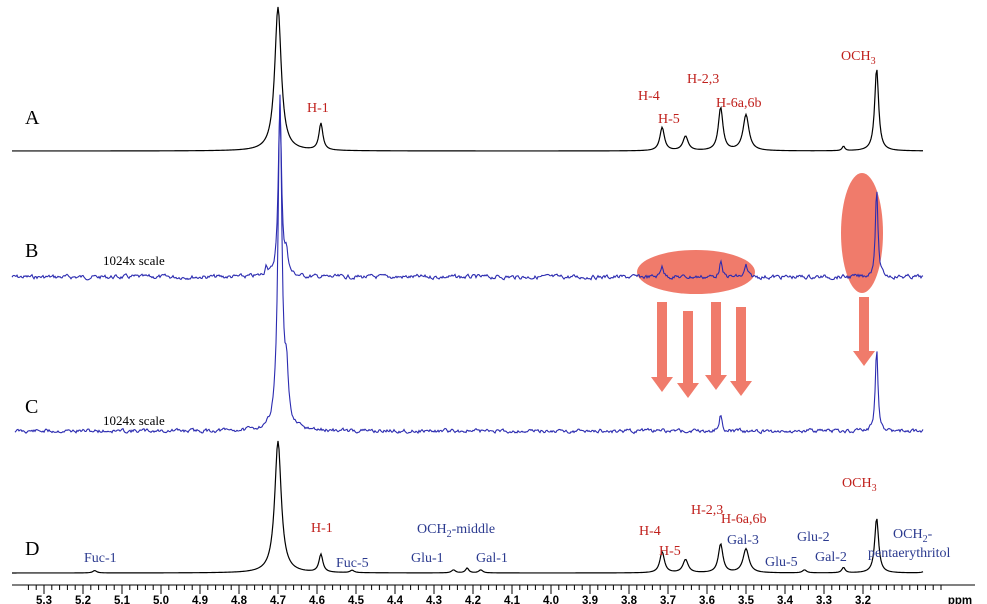 The width and height of the screenshot is (987, 604). Describe the element at coordinates (824, 599) in the screenshot. I see `tick-label: 3.3` at that location.